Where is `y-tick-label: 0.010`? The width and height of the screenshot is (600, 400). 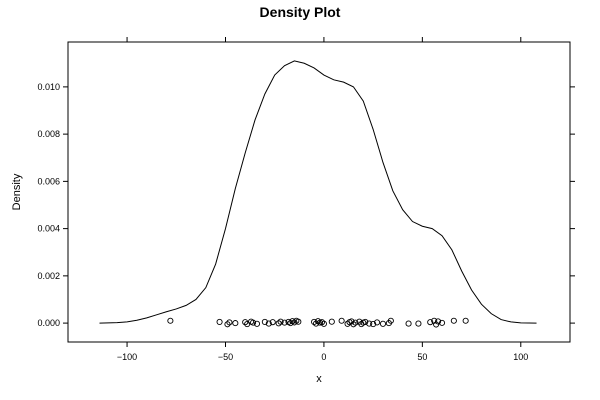 y-tick-label: 0.010 is located at coordinates (48, 87).